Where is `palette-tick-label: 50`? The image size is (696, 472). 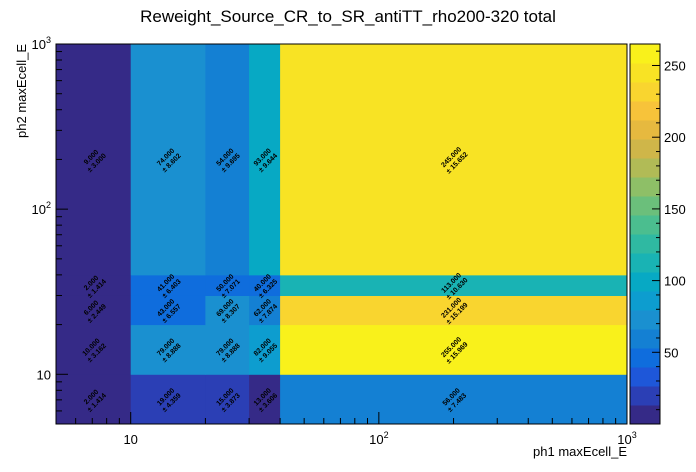
palette-tick-label: 50 is located at coordinates (671, 352).